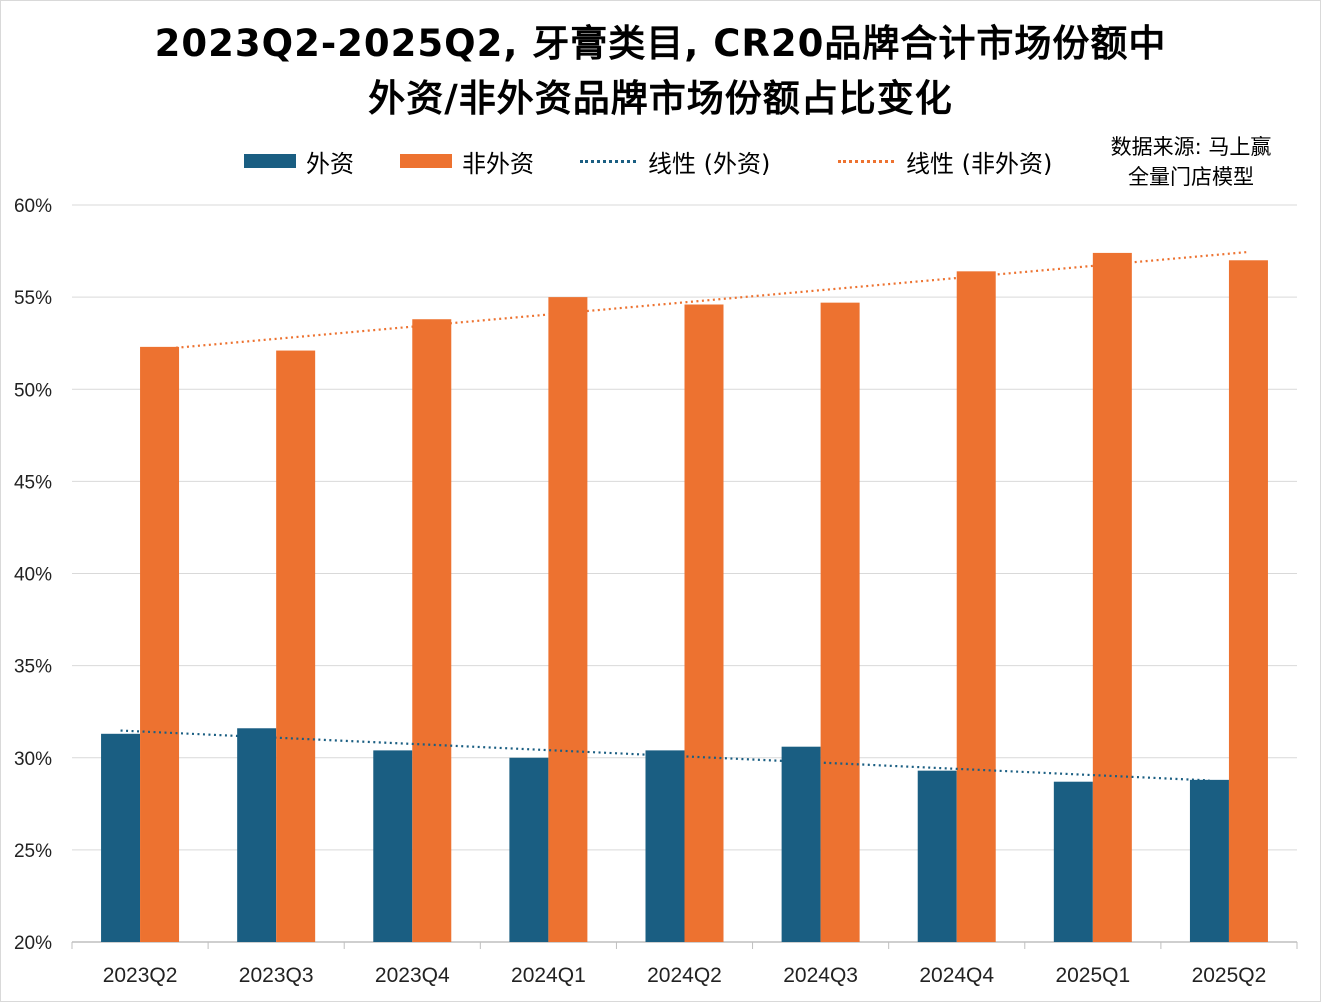  What do you see at coordinates (140, 975) in the screenshot?
I see `x-category-label: 2023Q2` at bounding box center [140, 975].